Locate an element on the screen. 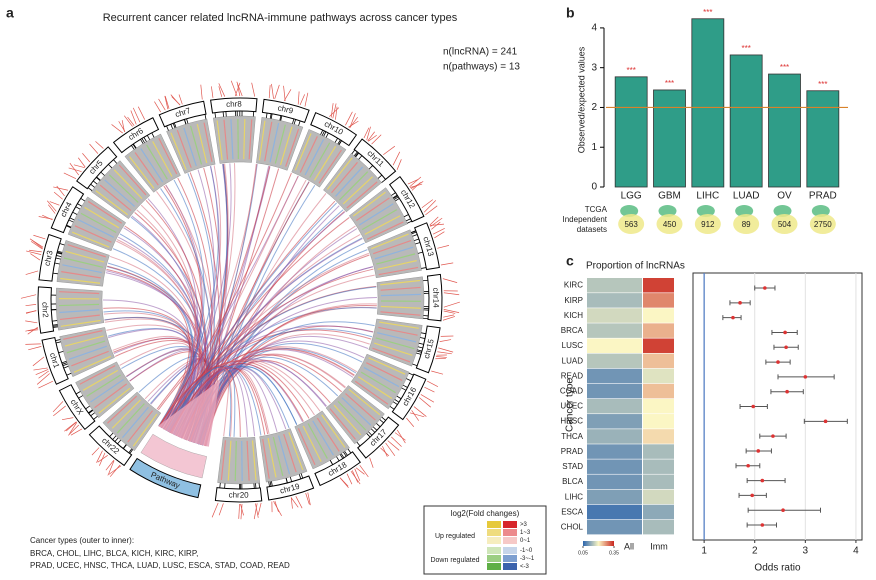 The width and height of the screenshot is (876, 580). heatmap-ring is located at coordinates (380, 381).